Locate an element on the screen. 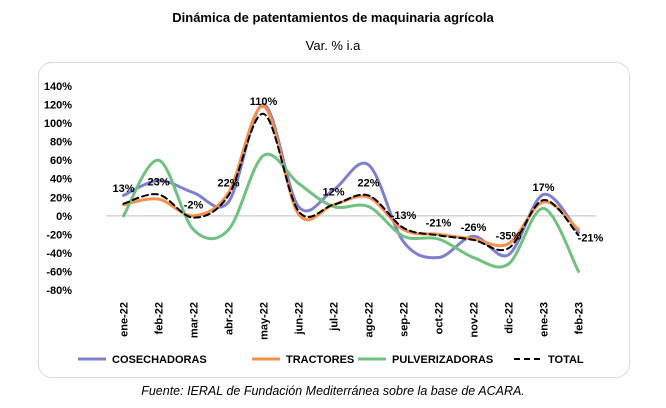  data-label: 13% is located at coordinates (123, 189).